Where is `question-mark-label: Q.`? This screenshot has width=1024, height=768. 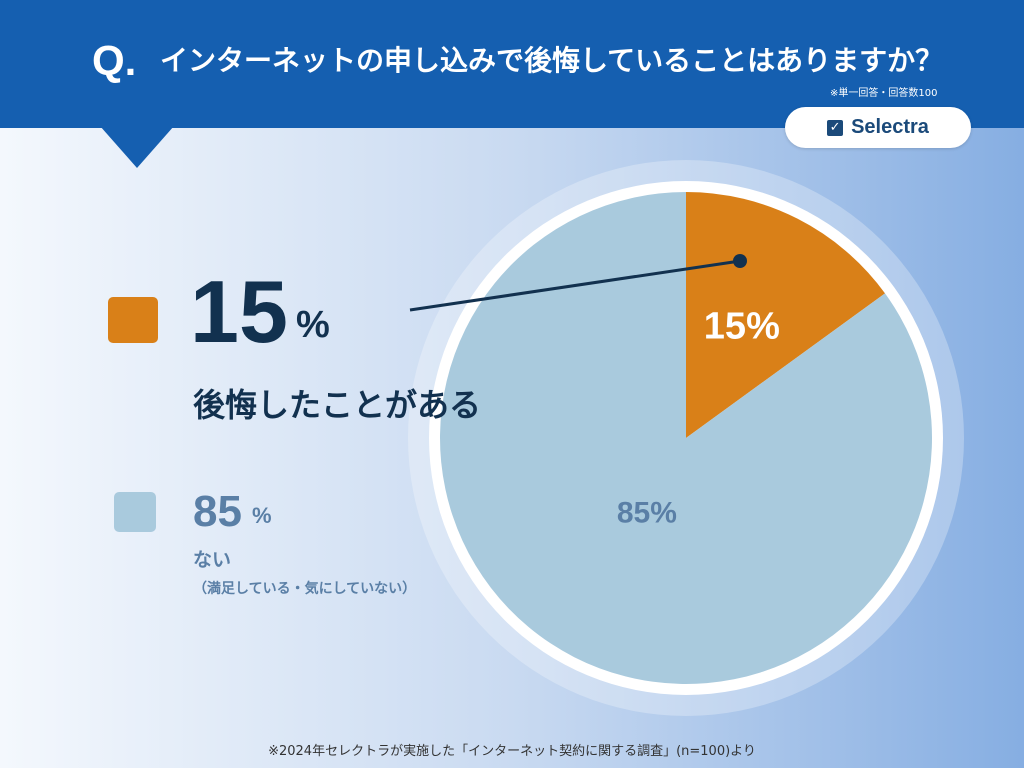 question-mark-label: Q. is located at coordinates (114, 60).